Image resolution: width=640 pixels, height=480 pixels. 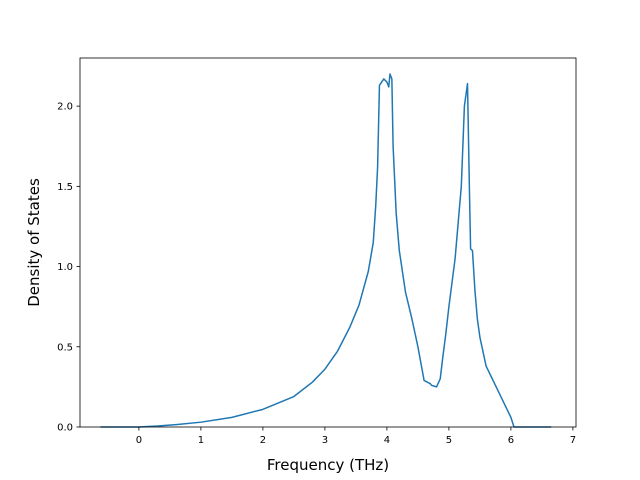 What do you see at coordinates (65, 347) in the screenshot?
I see `y-tick-label: 0.5` at bounding box center [65, 347].